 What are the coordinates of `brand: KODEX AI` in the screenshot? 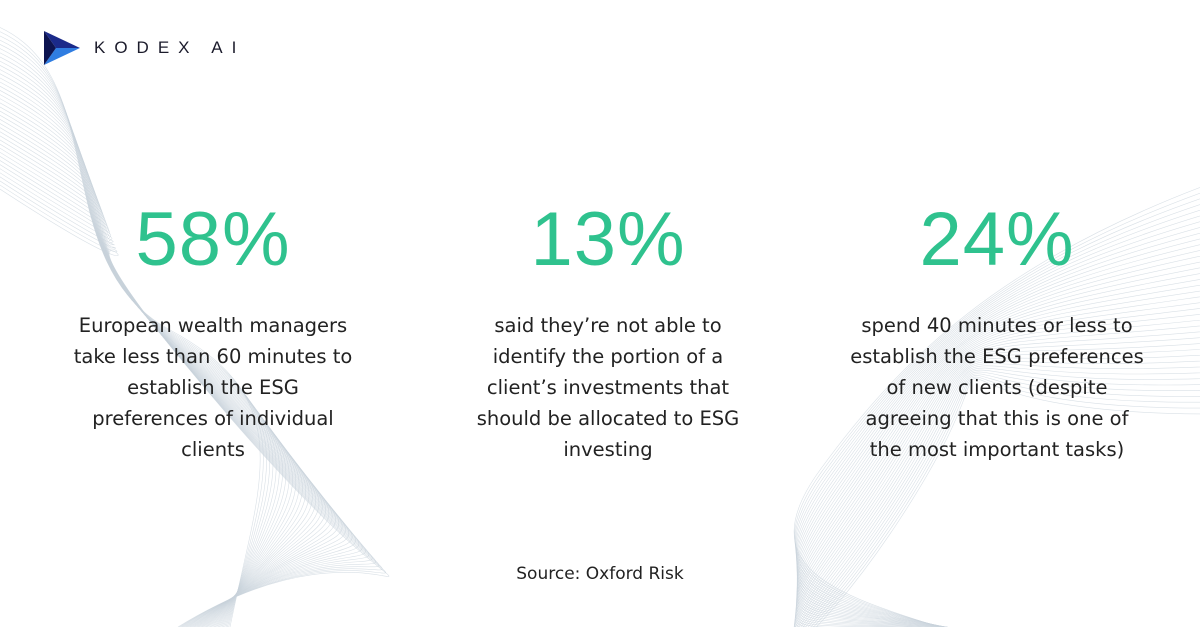 It's located at (144, 48).